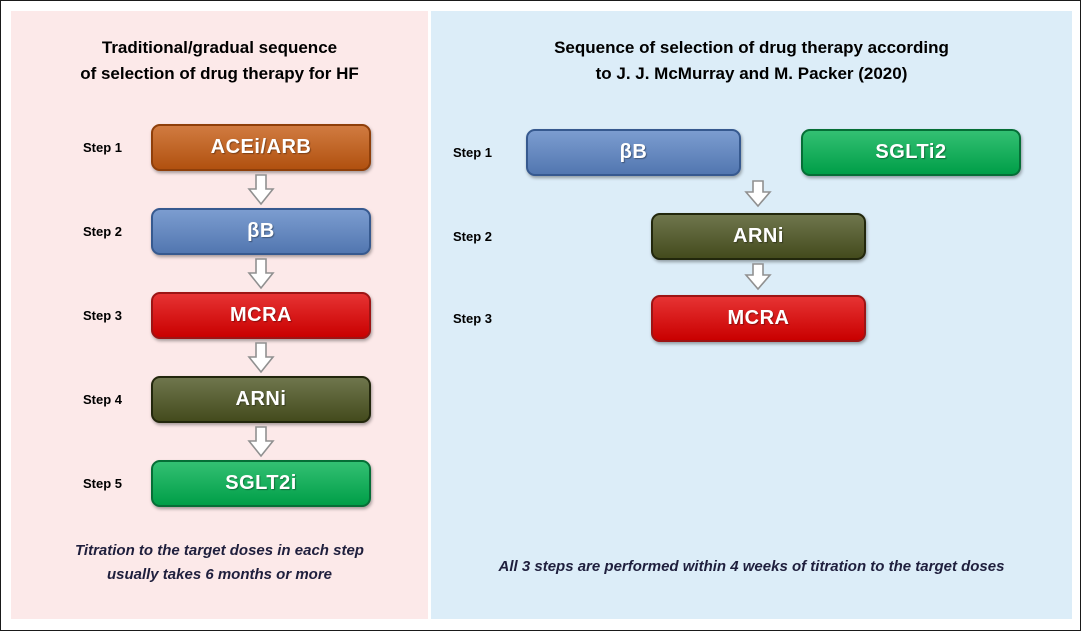 The height and width of the screenshot is (631, 1081). I want to click on drug-label-bb: βB, so click(261, 231).